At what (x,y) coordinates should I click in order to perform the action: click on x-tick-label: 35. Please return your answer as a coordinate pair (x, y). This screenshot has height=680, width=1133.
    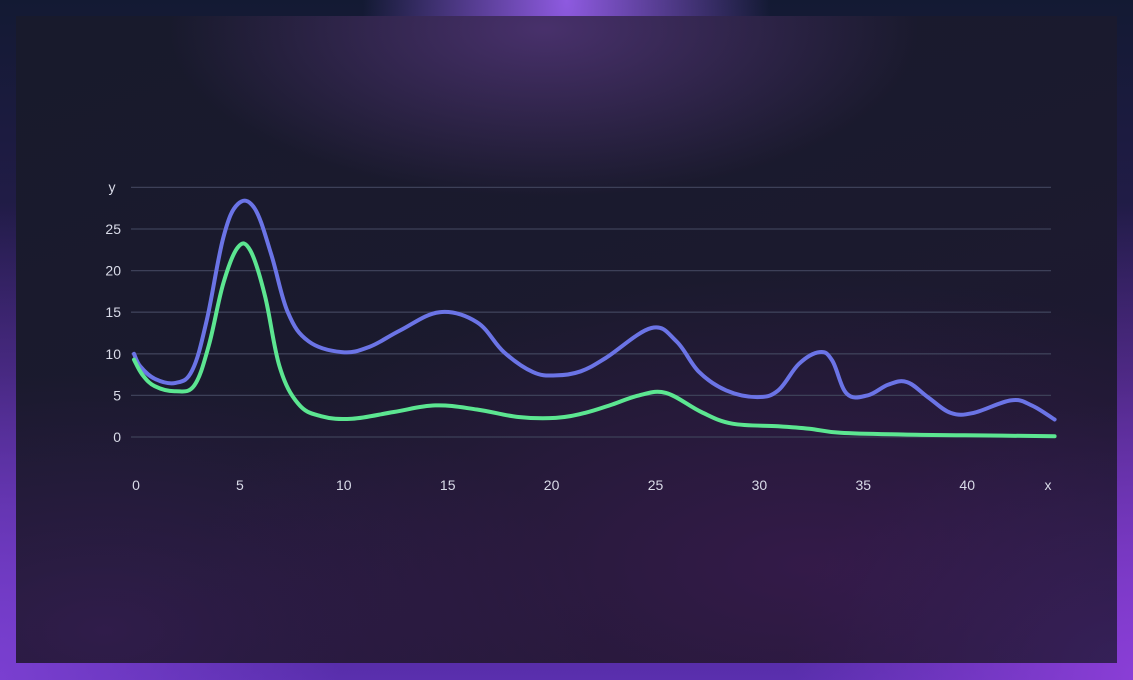
    Looking at the image, I should click on (864, 485).